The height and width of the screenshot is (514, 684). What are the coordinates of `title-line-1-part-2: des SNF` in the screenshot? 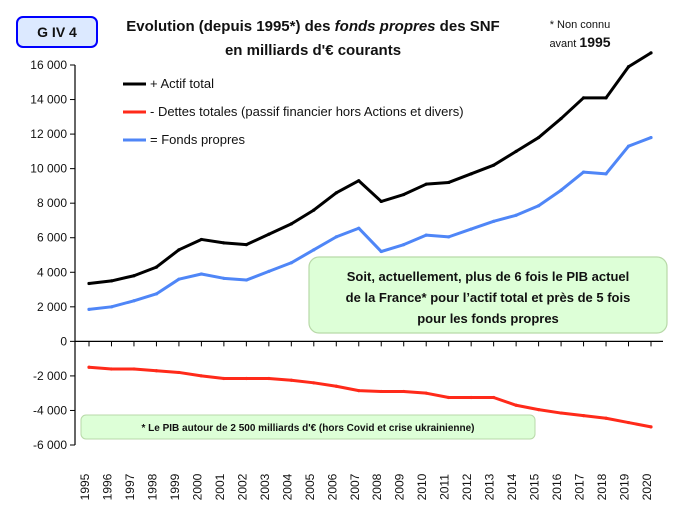 It's located at (468, 26).